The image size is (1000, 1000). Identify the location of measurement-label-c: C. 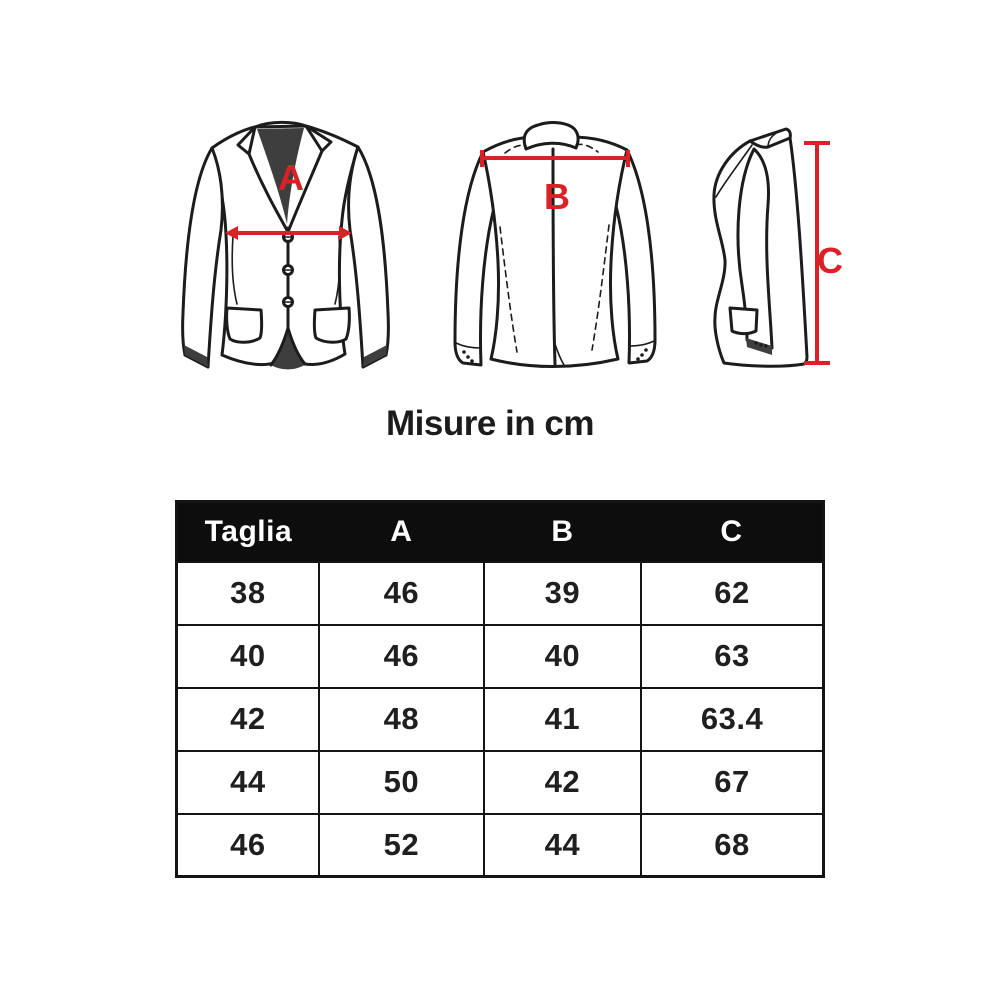
(830, 260).